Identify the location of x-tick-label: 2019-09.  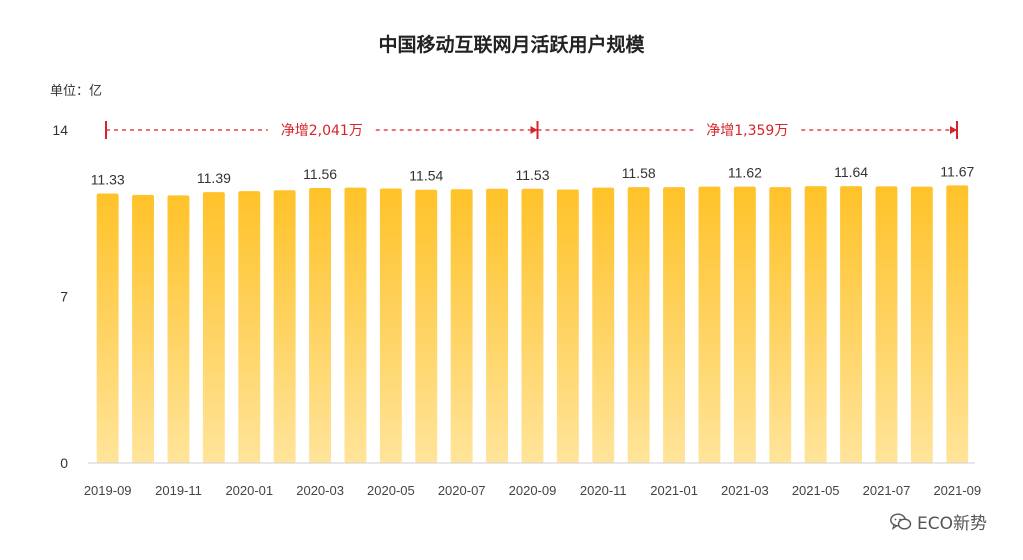
(108, 490).